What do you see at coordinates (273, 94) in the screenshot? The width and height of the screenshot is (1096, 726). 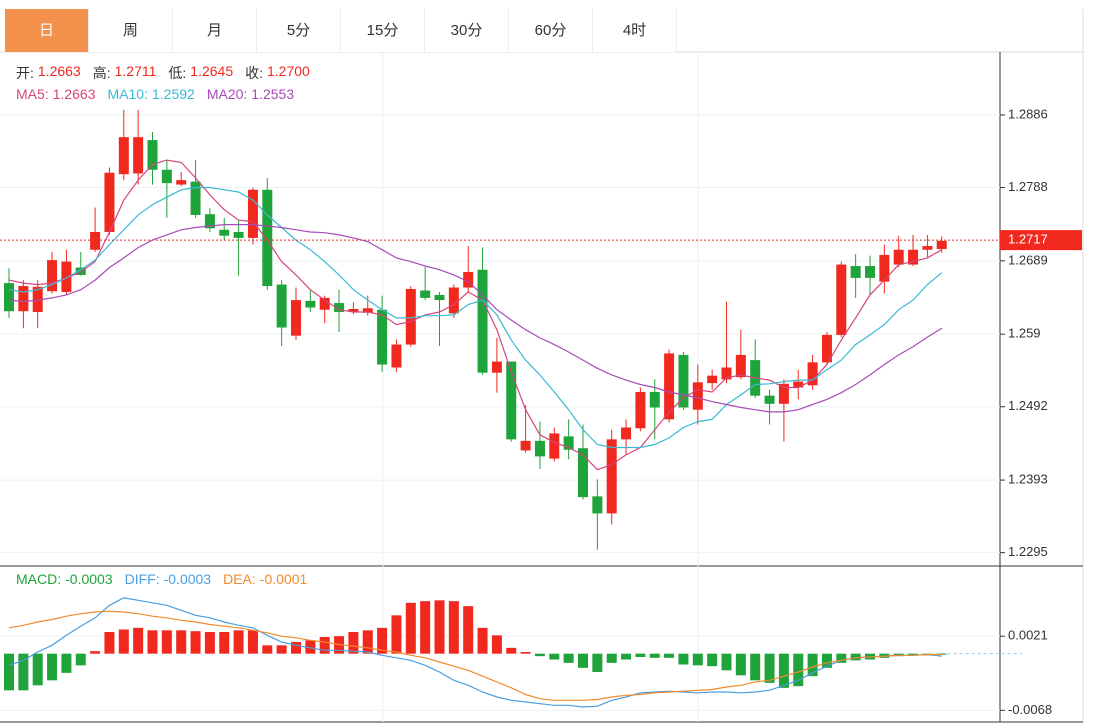 I see `legend-value: 1.2553` at bounding box center [273, 94].